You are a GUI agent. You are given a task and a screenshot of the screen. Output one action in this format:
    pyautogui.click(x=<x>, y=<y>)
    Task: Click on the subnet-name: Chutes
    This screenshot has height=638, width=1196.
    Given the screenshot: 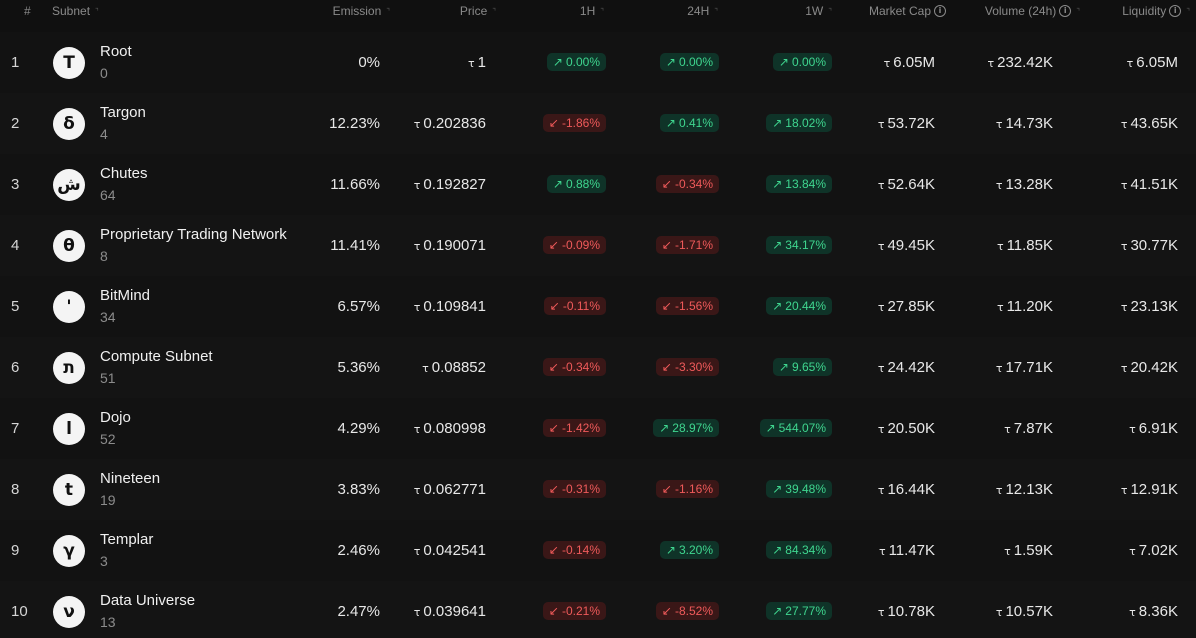 What is the action you would take?
    pyautogui.click(x=124, y=173)
    